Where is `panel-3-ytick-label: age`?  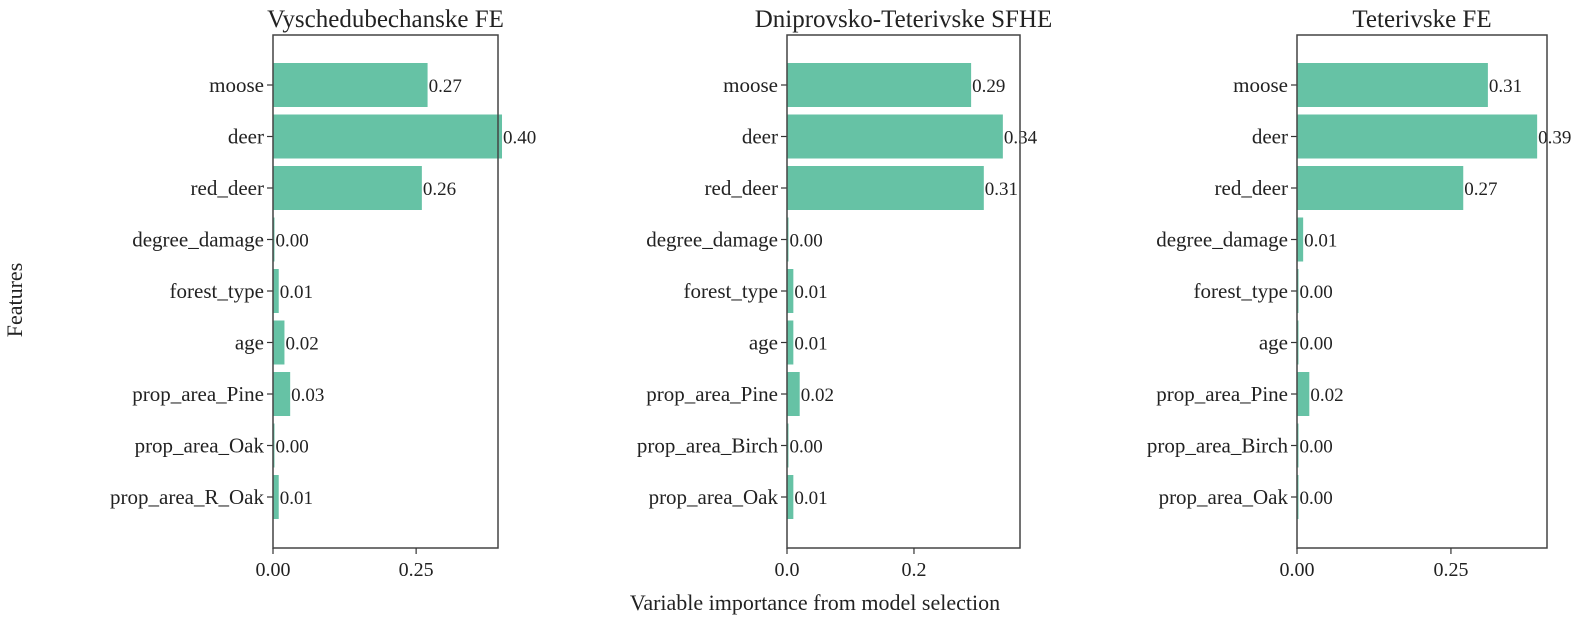
panel-3-ytick-label: age is located at coordinates (1273, 343).